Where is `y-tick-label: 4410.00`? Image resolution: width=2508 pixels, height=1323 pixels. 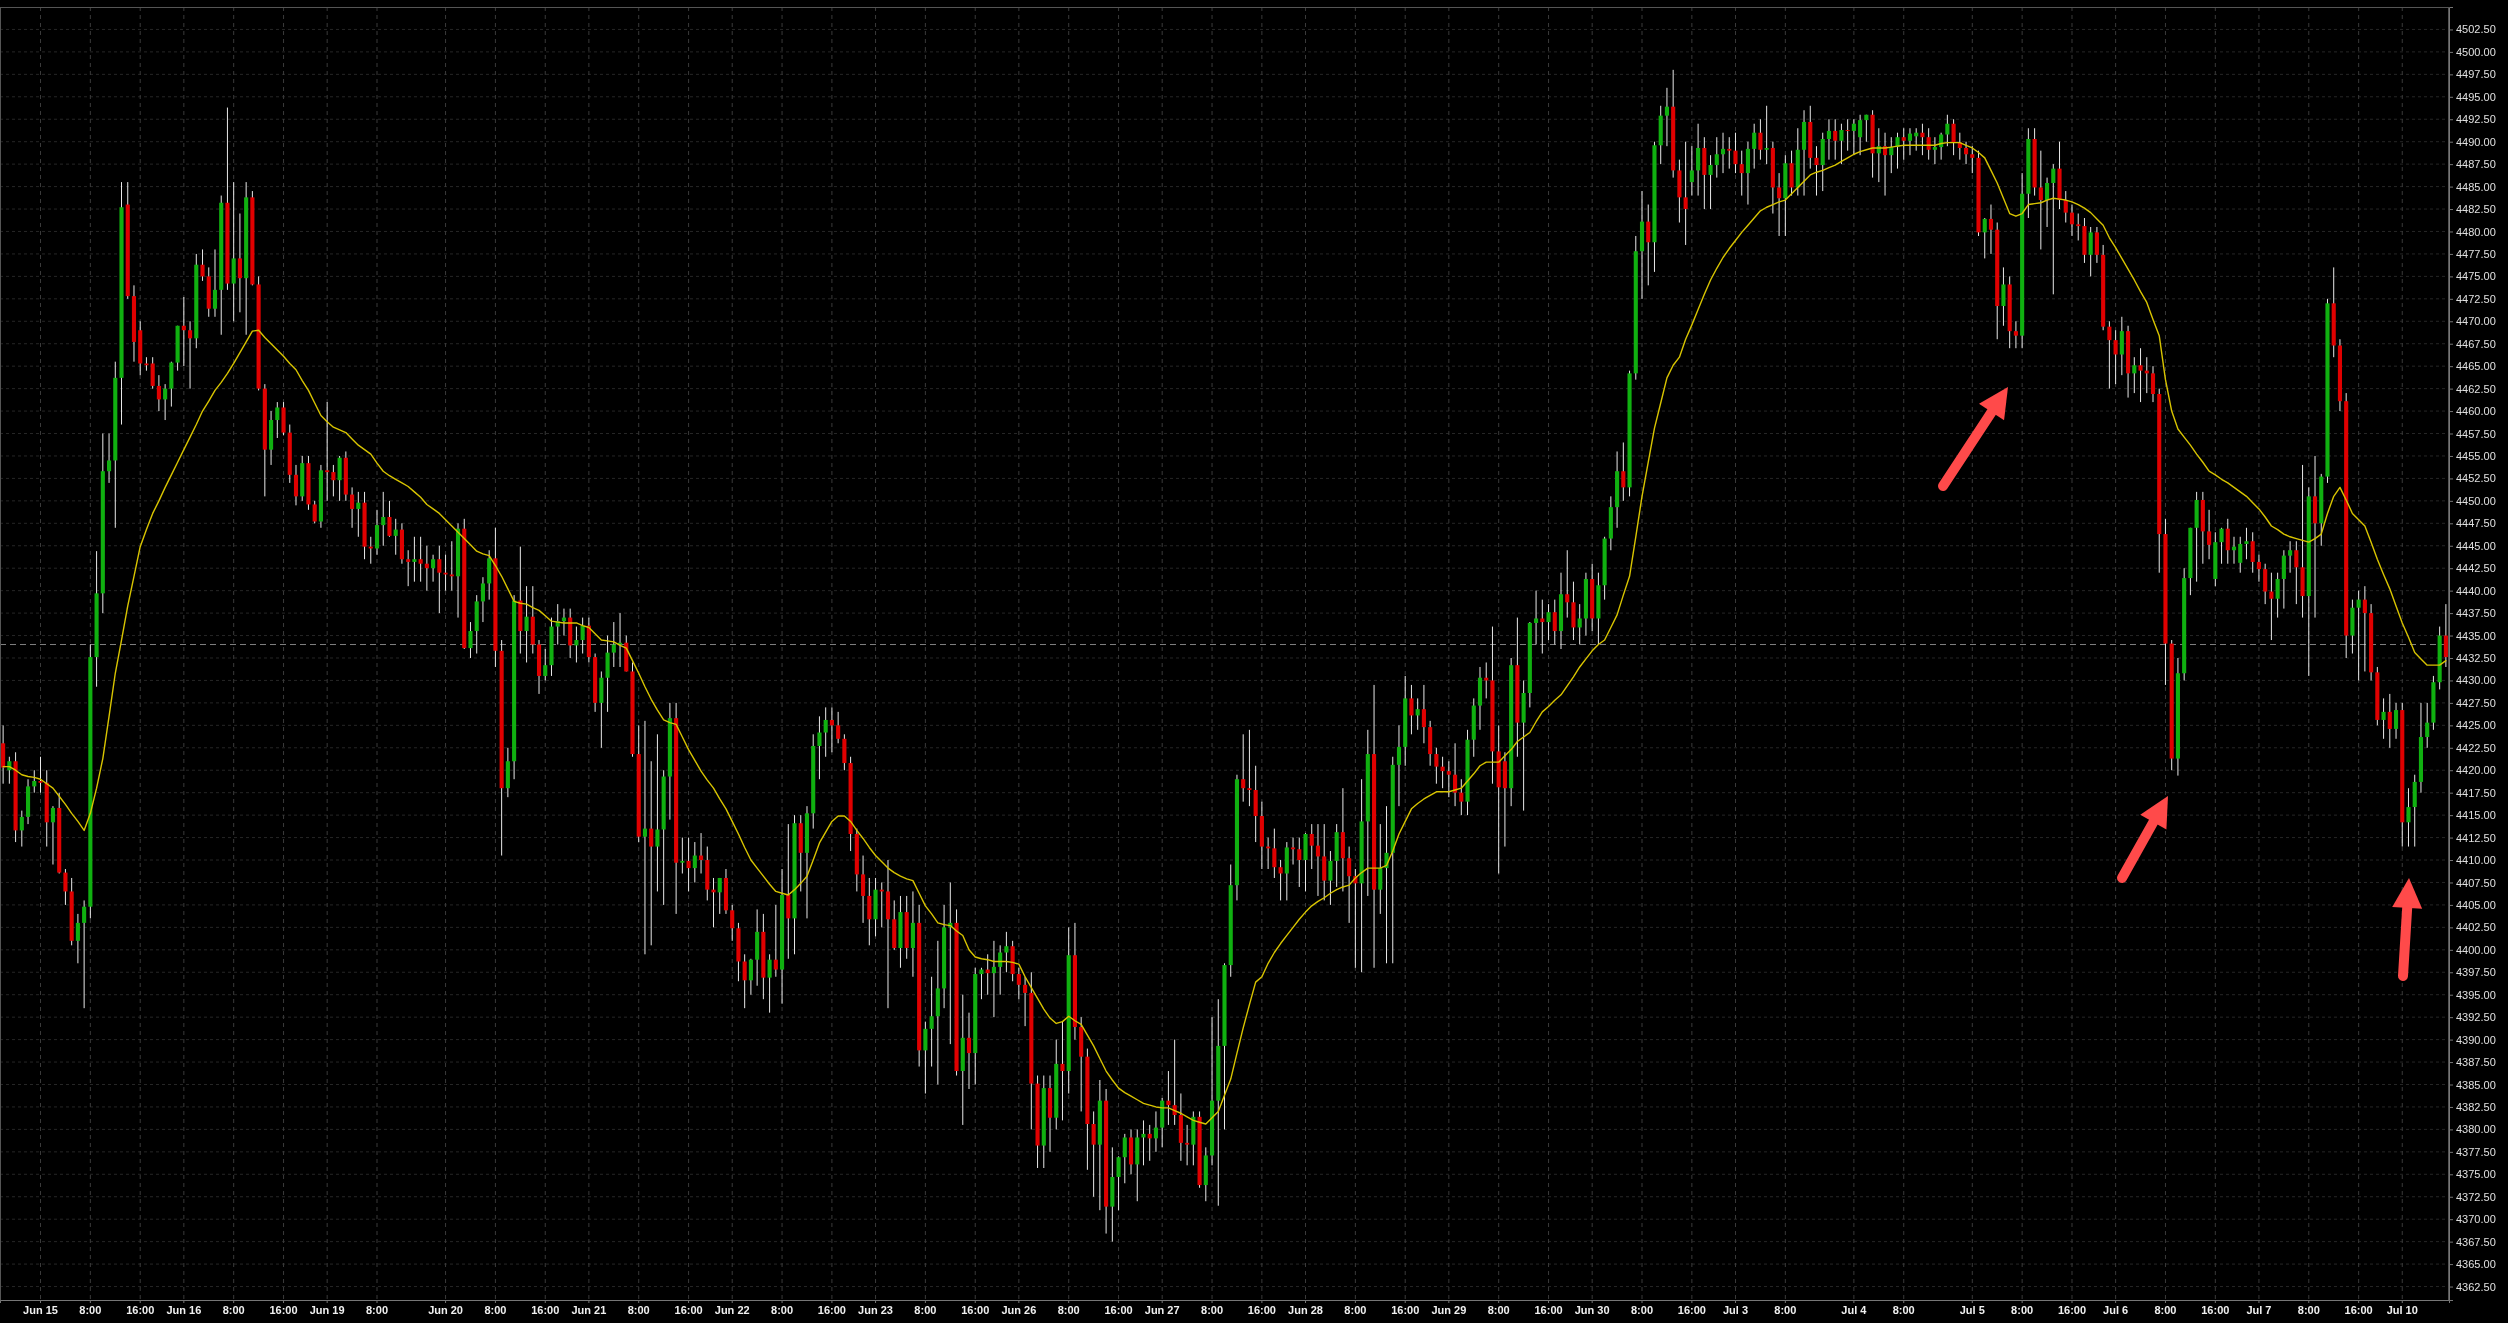 y-tick-label: 4410.00 is located at coordinates (2476, 860).